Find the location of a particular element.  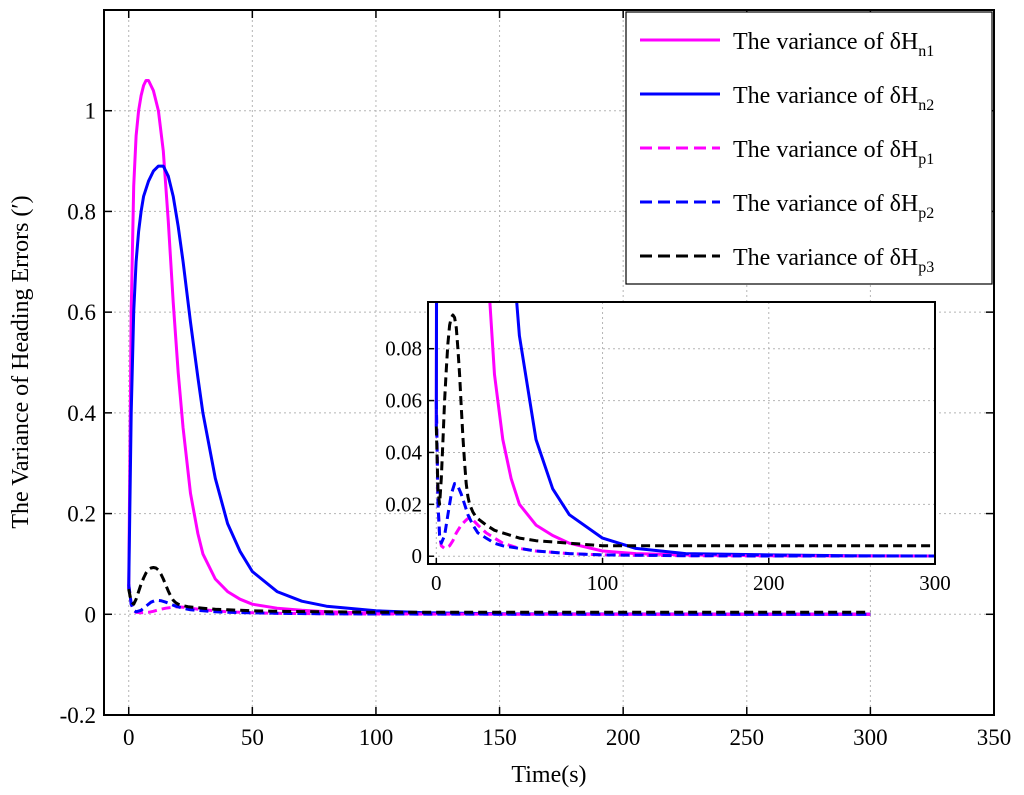

main-y-tick-label: -0.2 is located at coordinates (78, 715).